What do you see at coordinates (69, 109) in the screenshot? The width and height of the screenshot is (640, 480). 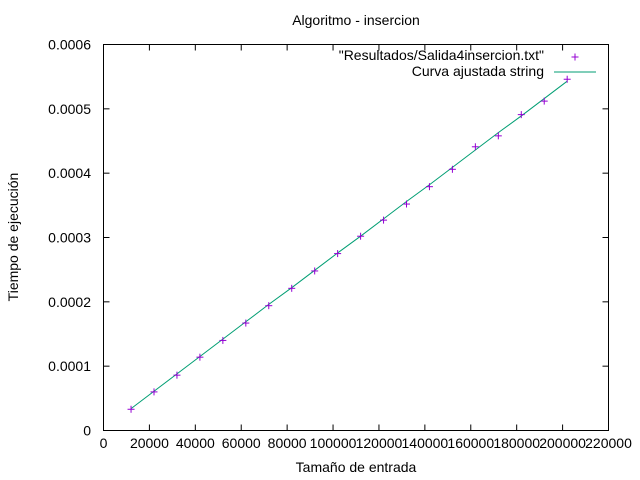 I see `y-tick-label: 0.0005` at bounding box center [69, 109].